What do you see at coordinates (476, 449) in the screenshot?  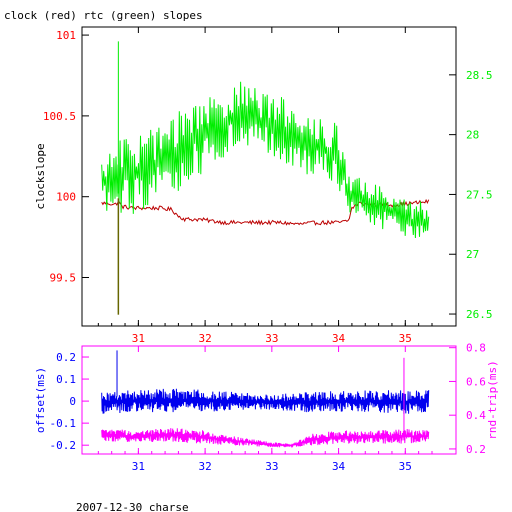 I see `y2-tick-label: 0.2` at bounding box center [476, 449].